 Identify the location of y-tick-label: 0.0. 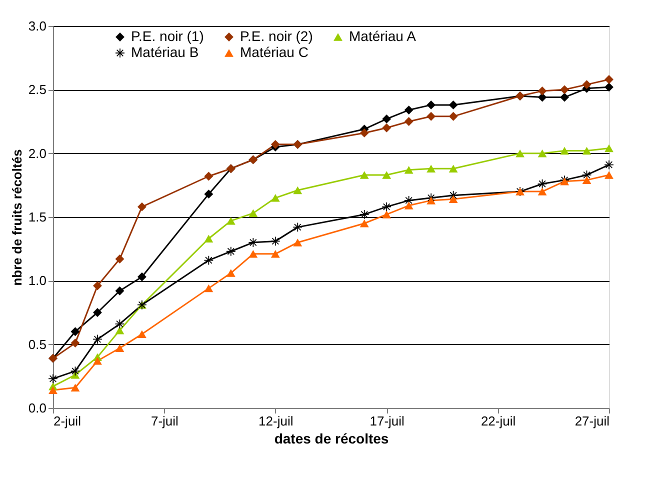
(37, 408).